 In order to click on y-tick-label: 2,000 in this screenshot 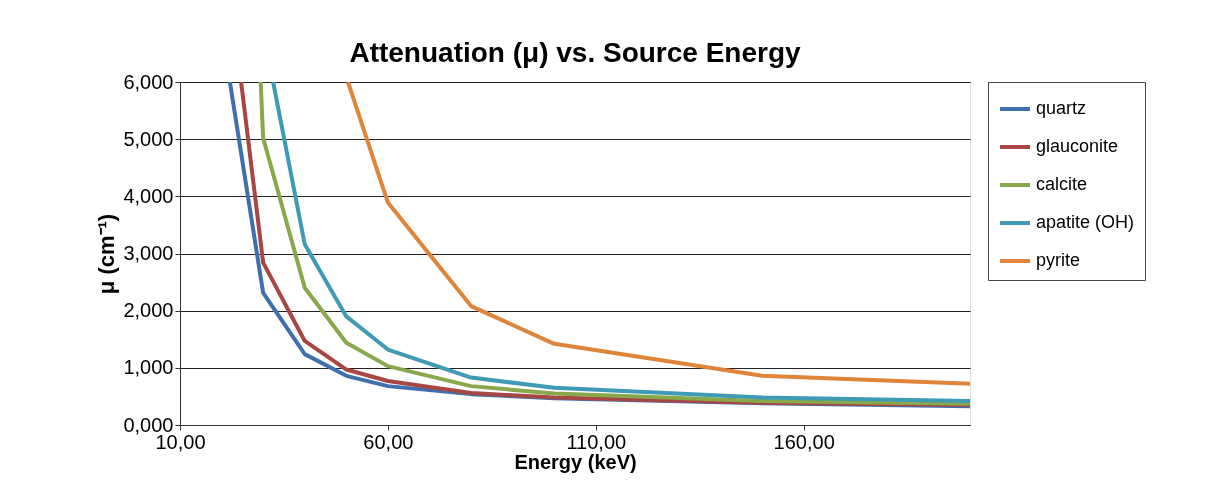, I will do `click(148, 310)`.